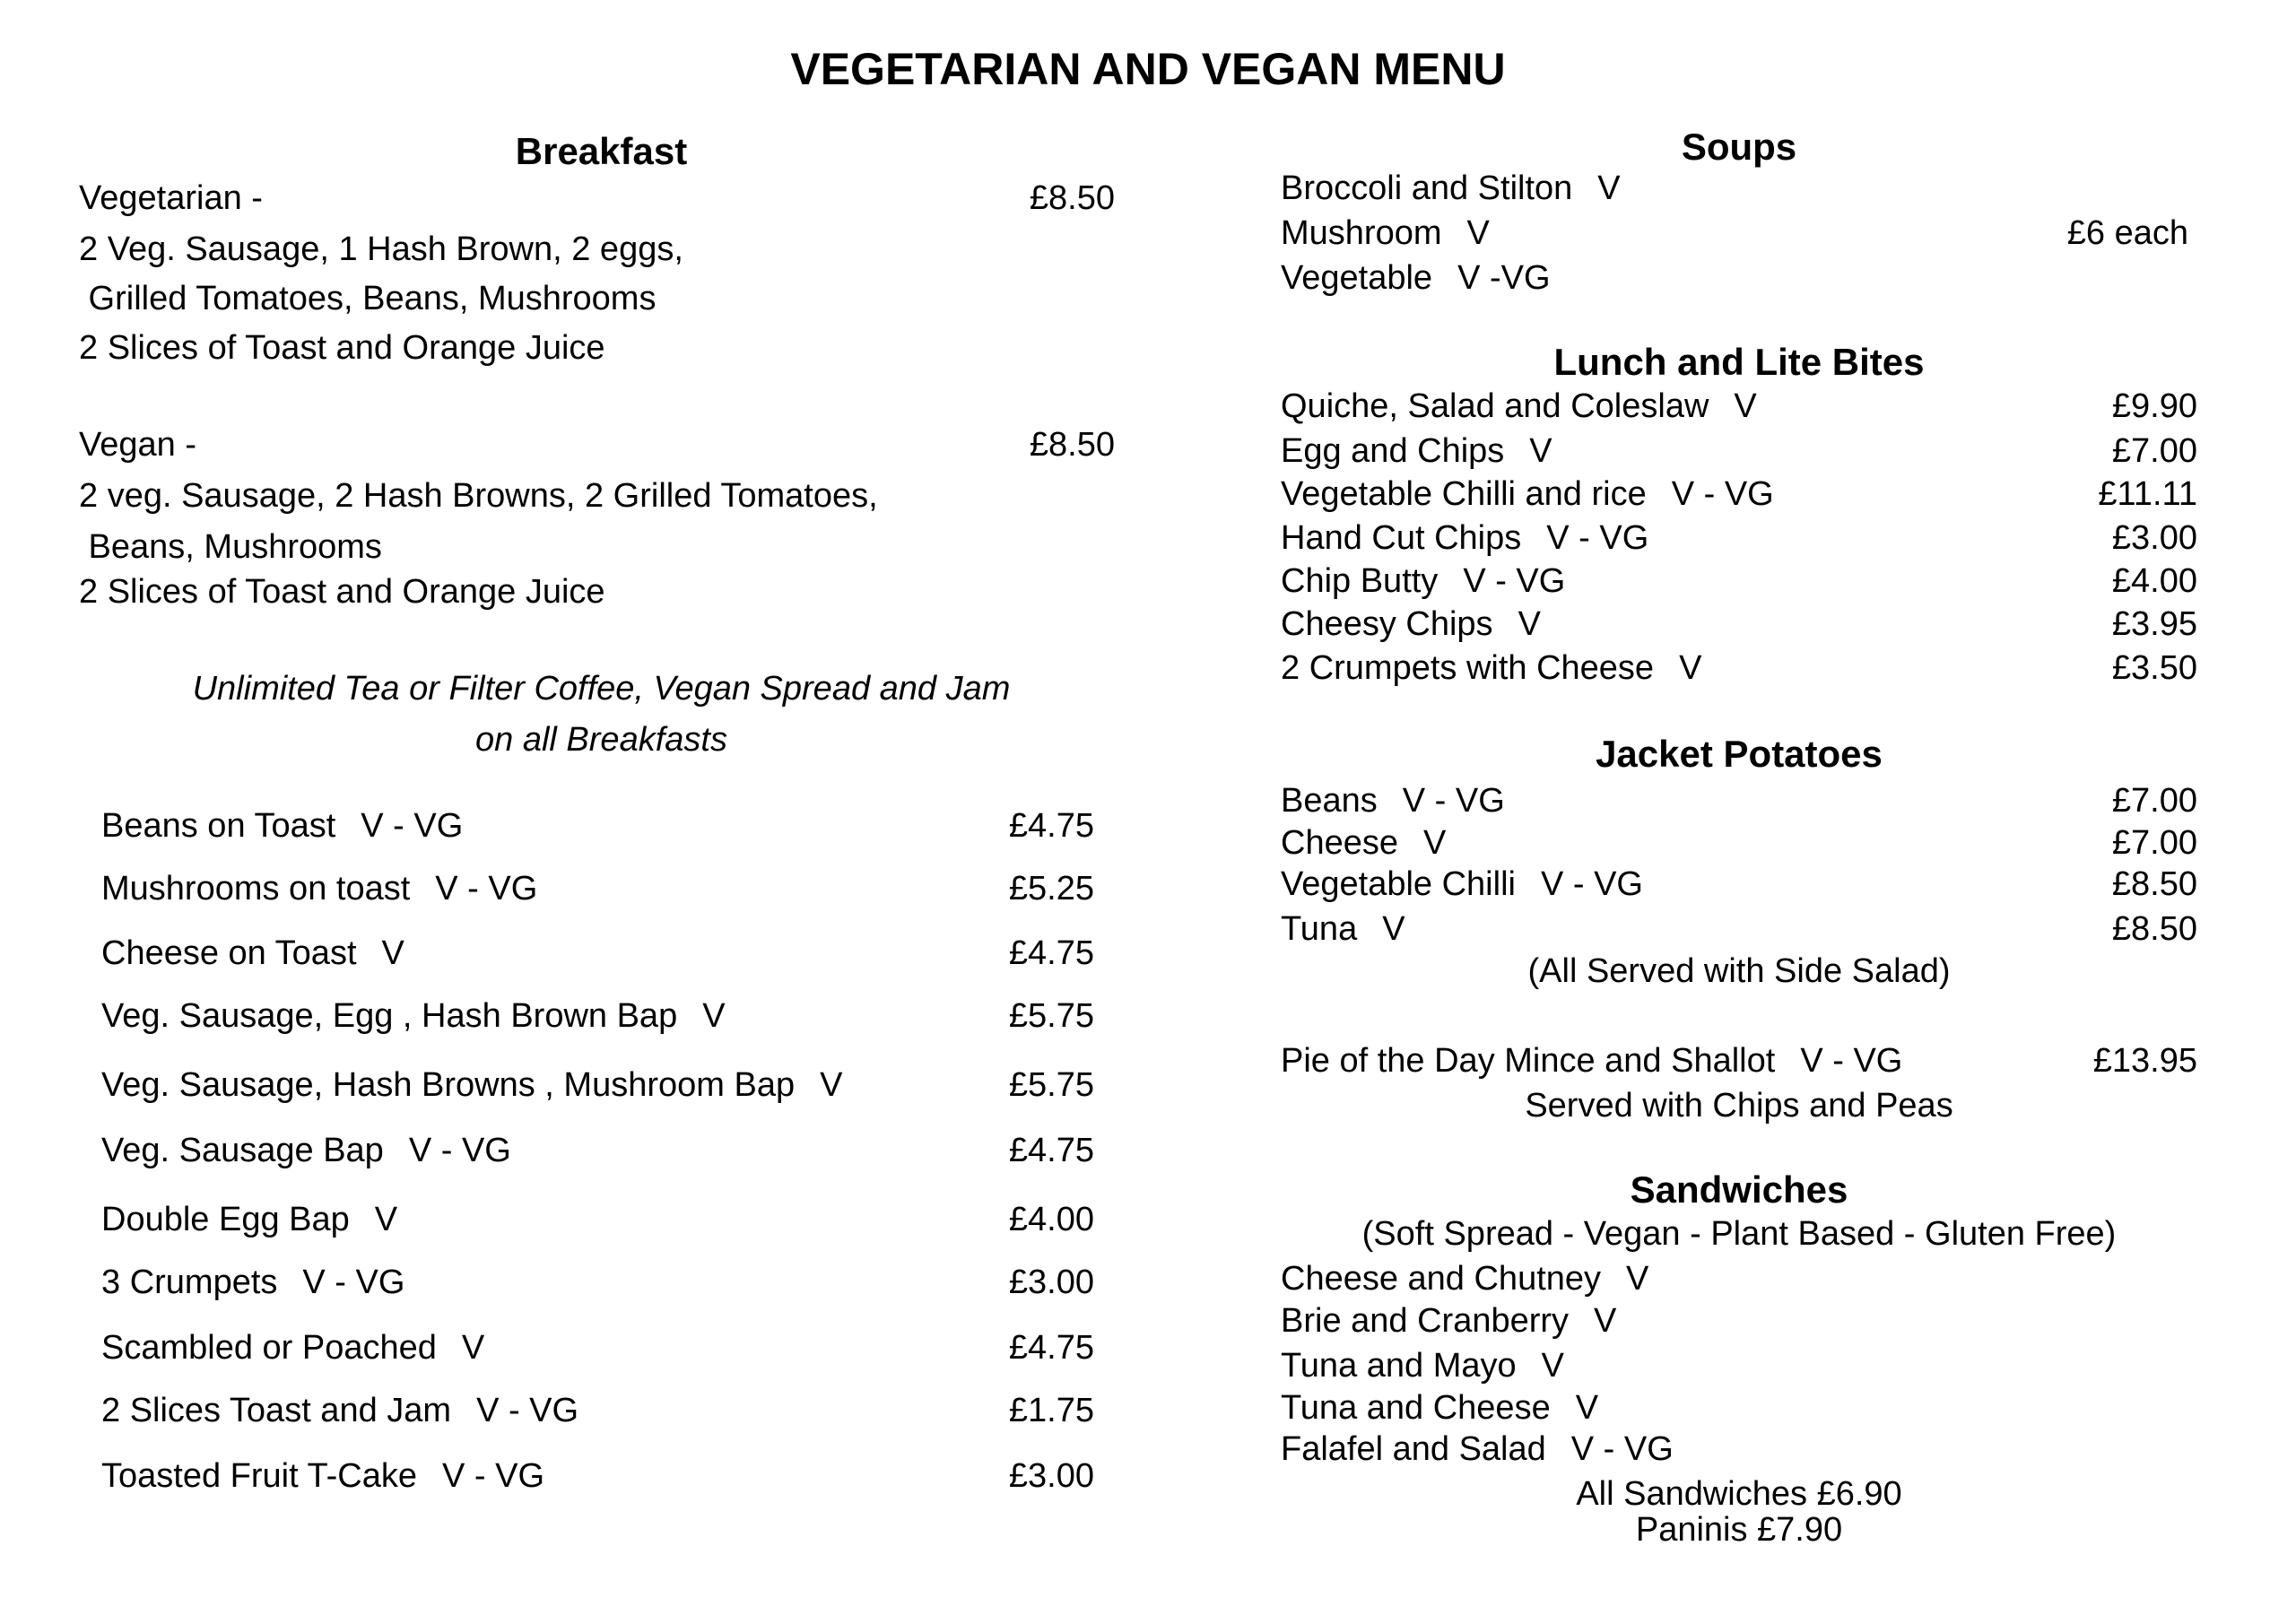 The width and height of the screenshot is (2296, 1624). I want to click on menu-item: Mushroom V £6 each, so click(1739, 233).